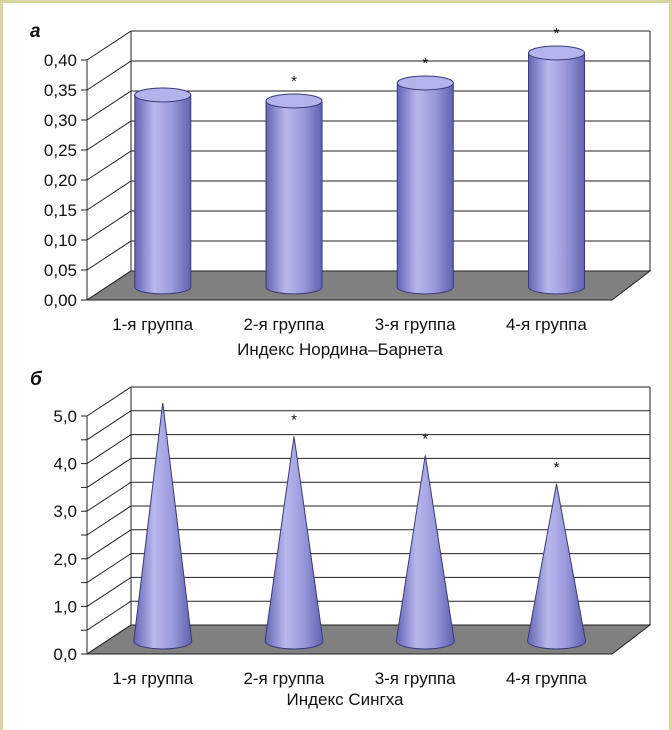 This screenshot has width=672, height=730. What do you see at coordinates (349, 678) in the screenshot?
I see `x-axis-b: 1-я группа 2-я группа 3-я группа 4-я группа` at bounding box center [349, 678].